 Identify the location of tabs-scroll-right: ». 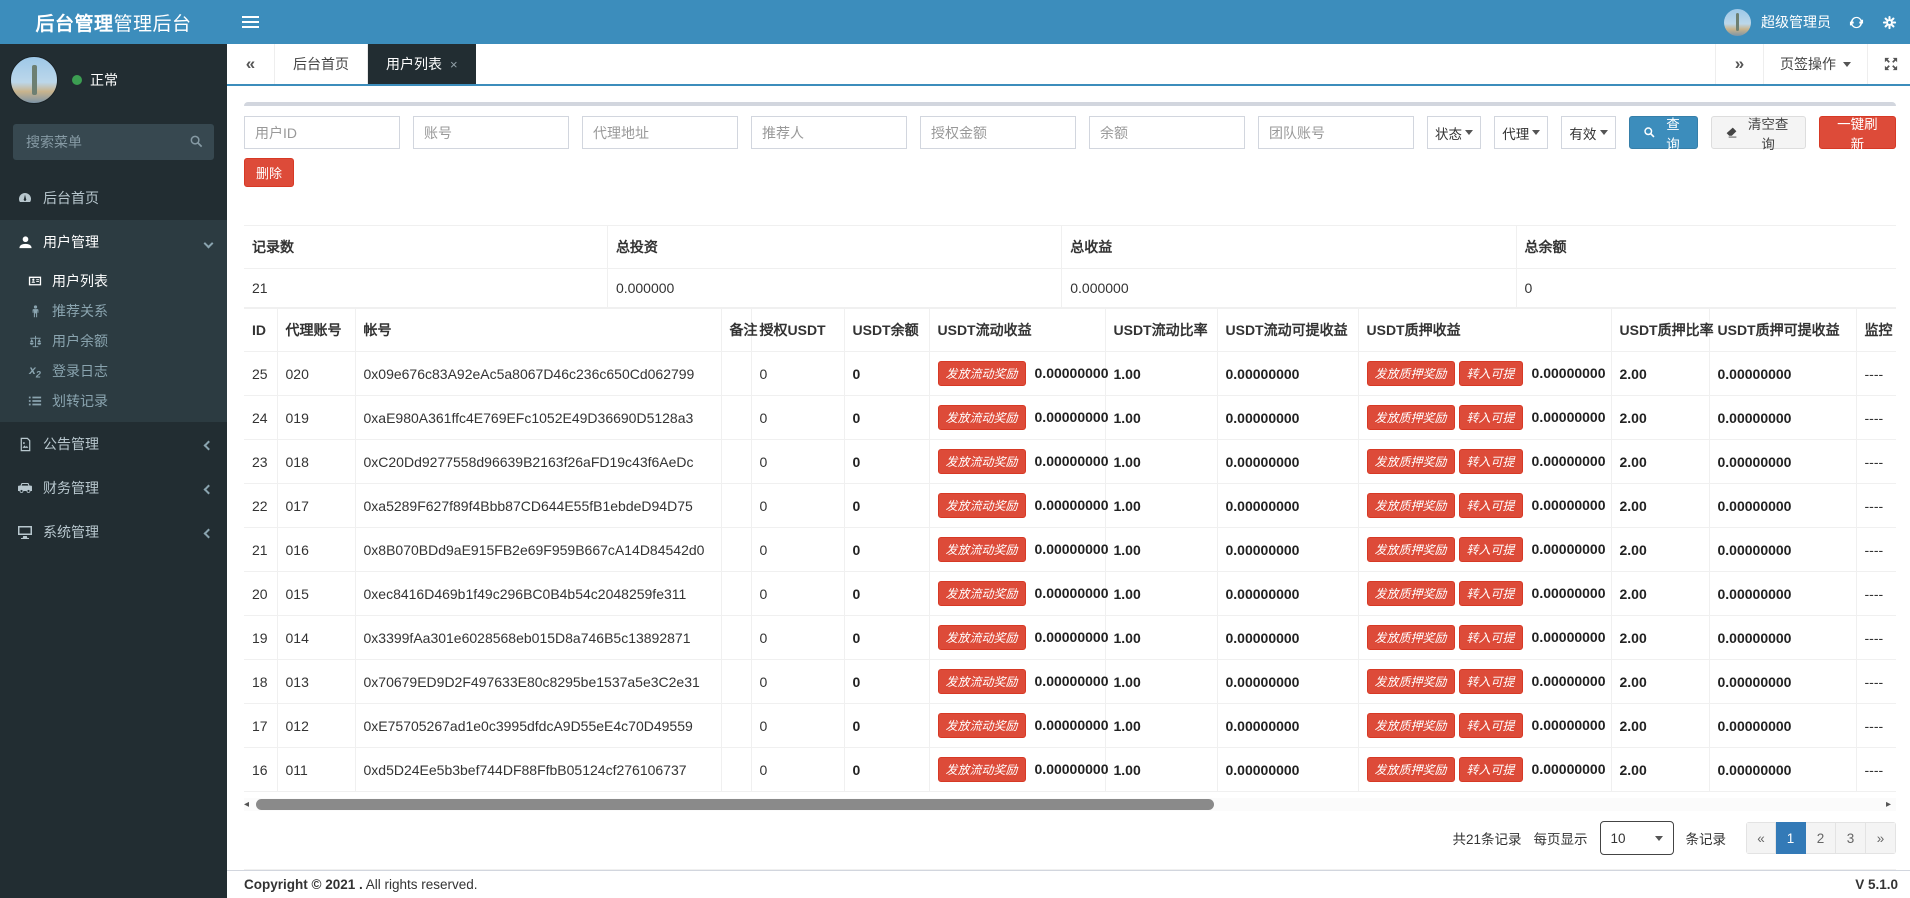
(1739, 64).